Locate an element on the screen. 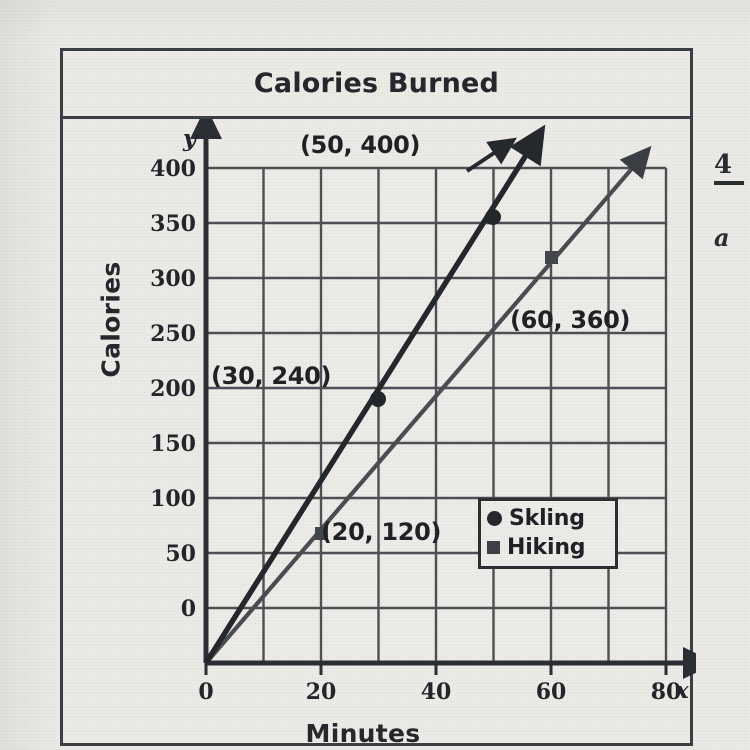 Image resolution: width=750 pixels, height=750 pixels. xtick-label-60: 60 is located at coordinates (551, 692).